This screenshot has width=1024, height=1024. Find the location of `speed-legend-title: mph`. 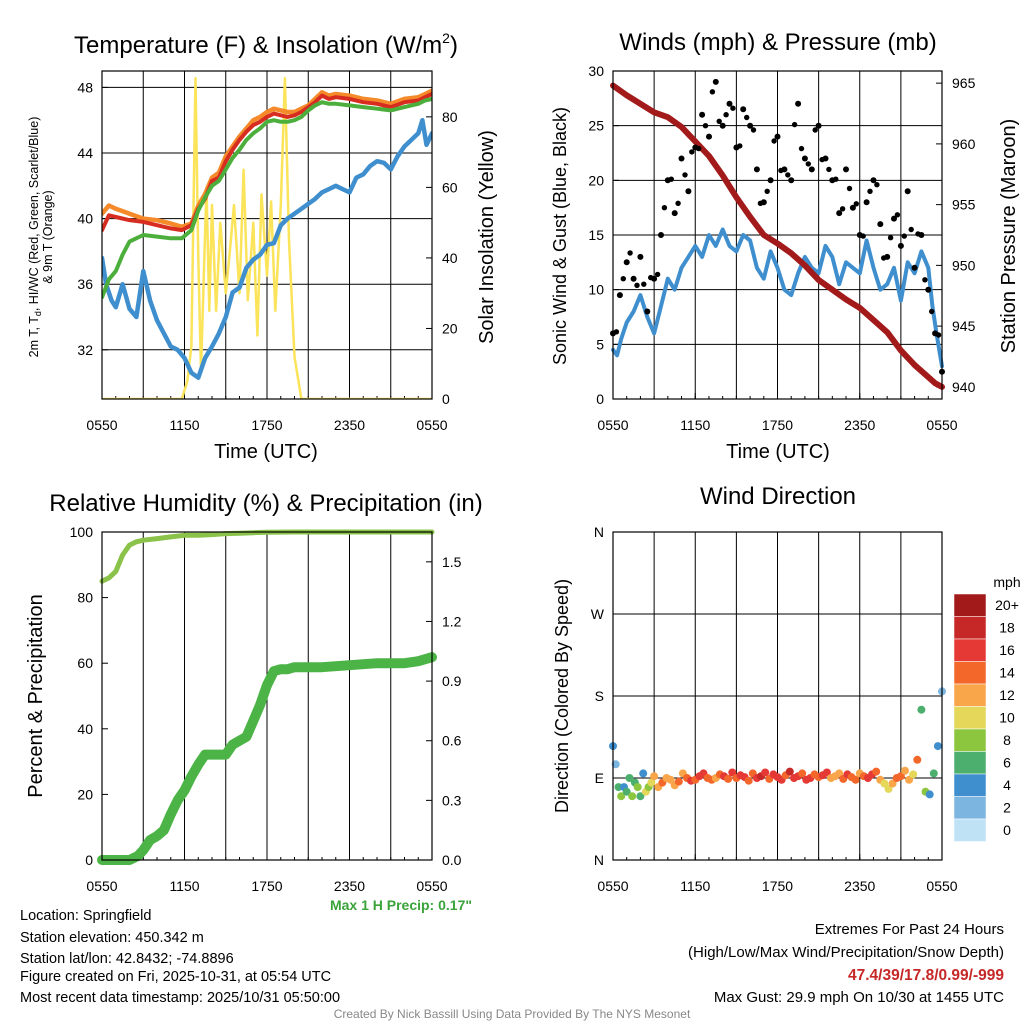

speed-legend-title: mph is located at coordinates (1006, 582).